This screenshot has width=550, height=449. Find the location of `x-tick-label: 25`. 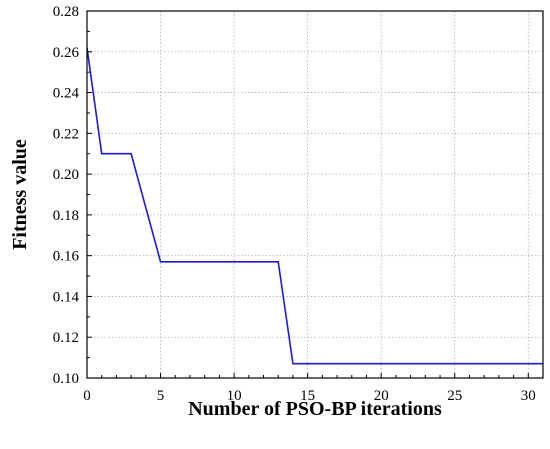

x-tick-label: 25 is located at coordinates (454, 396).